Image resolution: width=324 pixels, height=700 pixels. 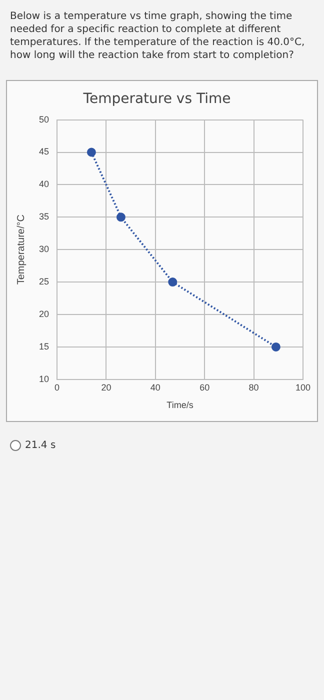 What do you see at coordinates (106, 387) in the screenshot?
I see `x-tick-label: 20` at bounding box center [106, 387].